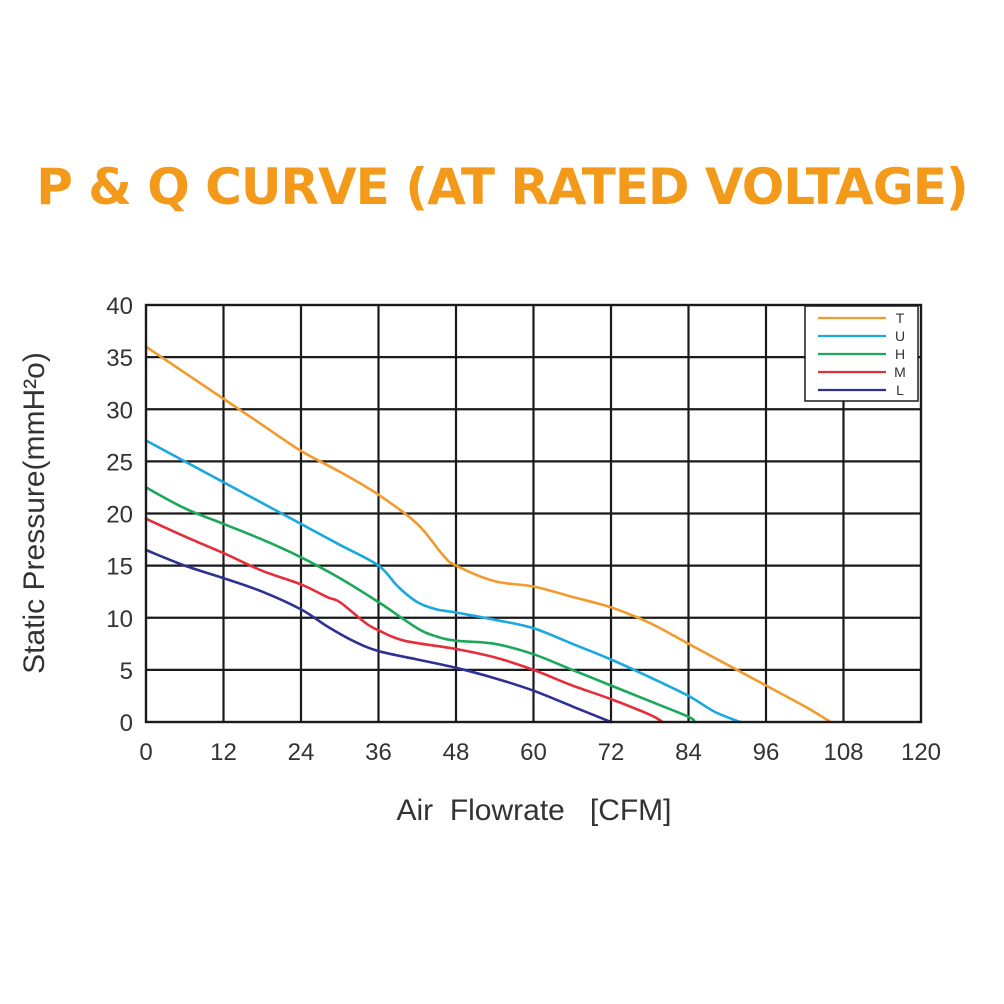  I want to click on series-line-H, so click(420, 605).